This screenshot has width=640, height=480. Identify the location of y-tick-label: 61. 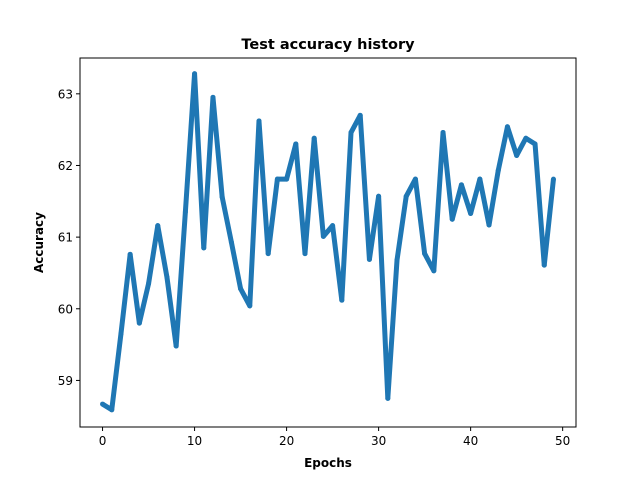
(65, 238).